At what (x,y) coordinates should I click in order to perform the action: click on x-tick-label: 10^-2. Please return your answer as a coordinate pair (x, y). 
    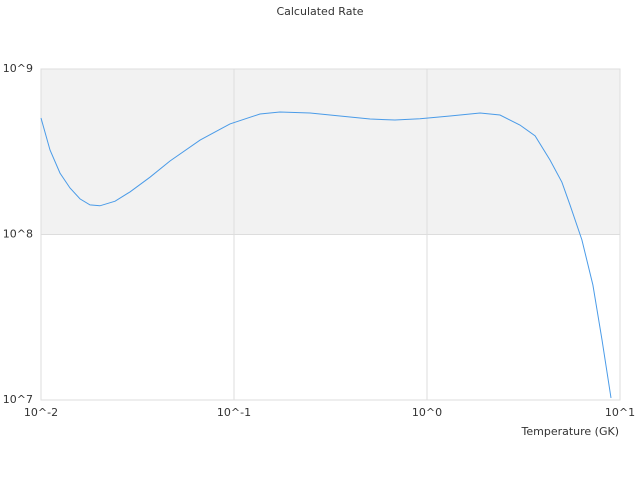
    Looking at the image, I should click on (41, 412).